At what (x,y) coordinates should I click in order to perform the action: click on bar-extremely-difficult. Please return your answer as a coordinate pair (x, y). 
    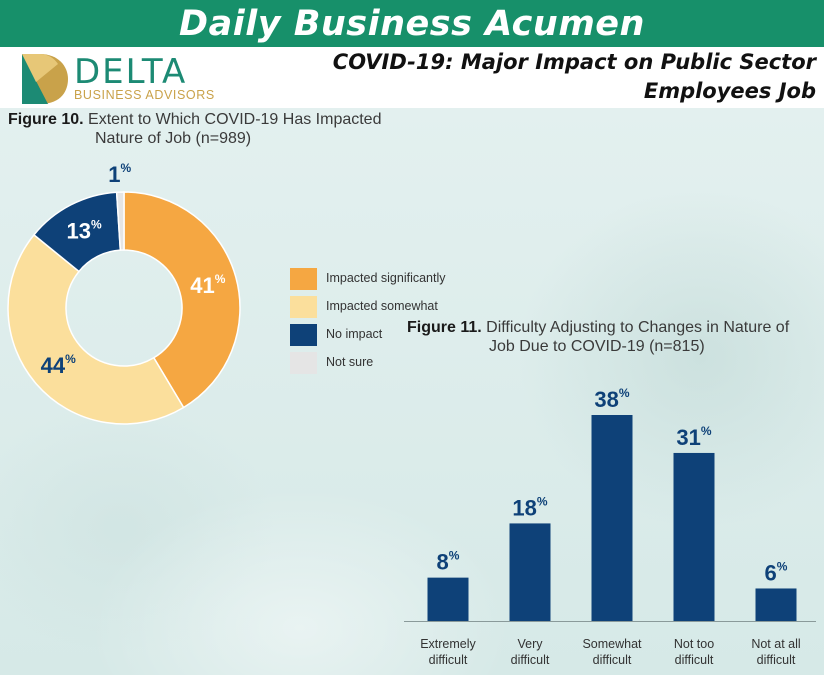
    Looking at the image, I should click on (448, 599).